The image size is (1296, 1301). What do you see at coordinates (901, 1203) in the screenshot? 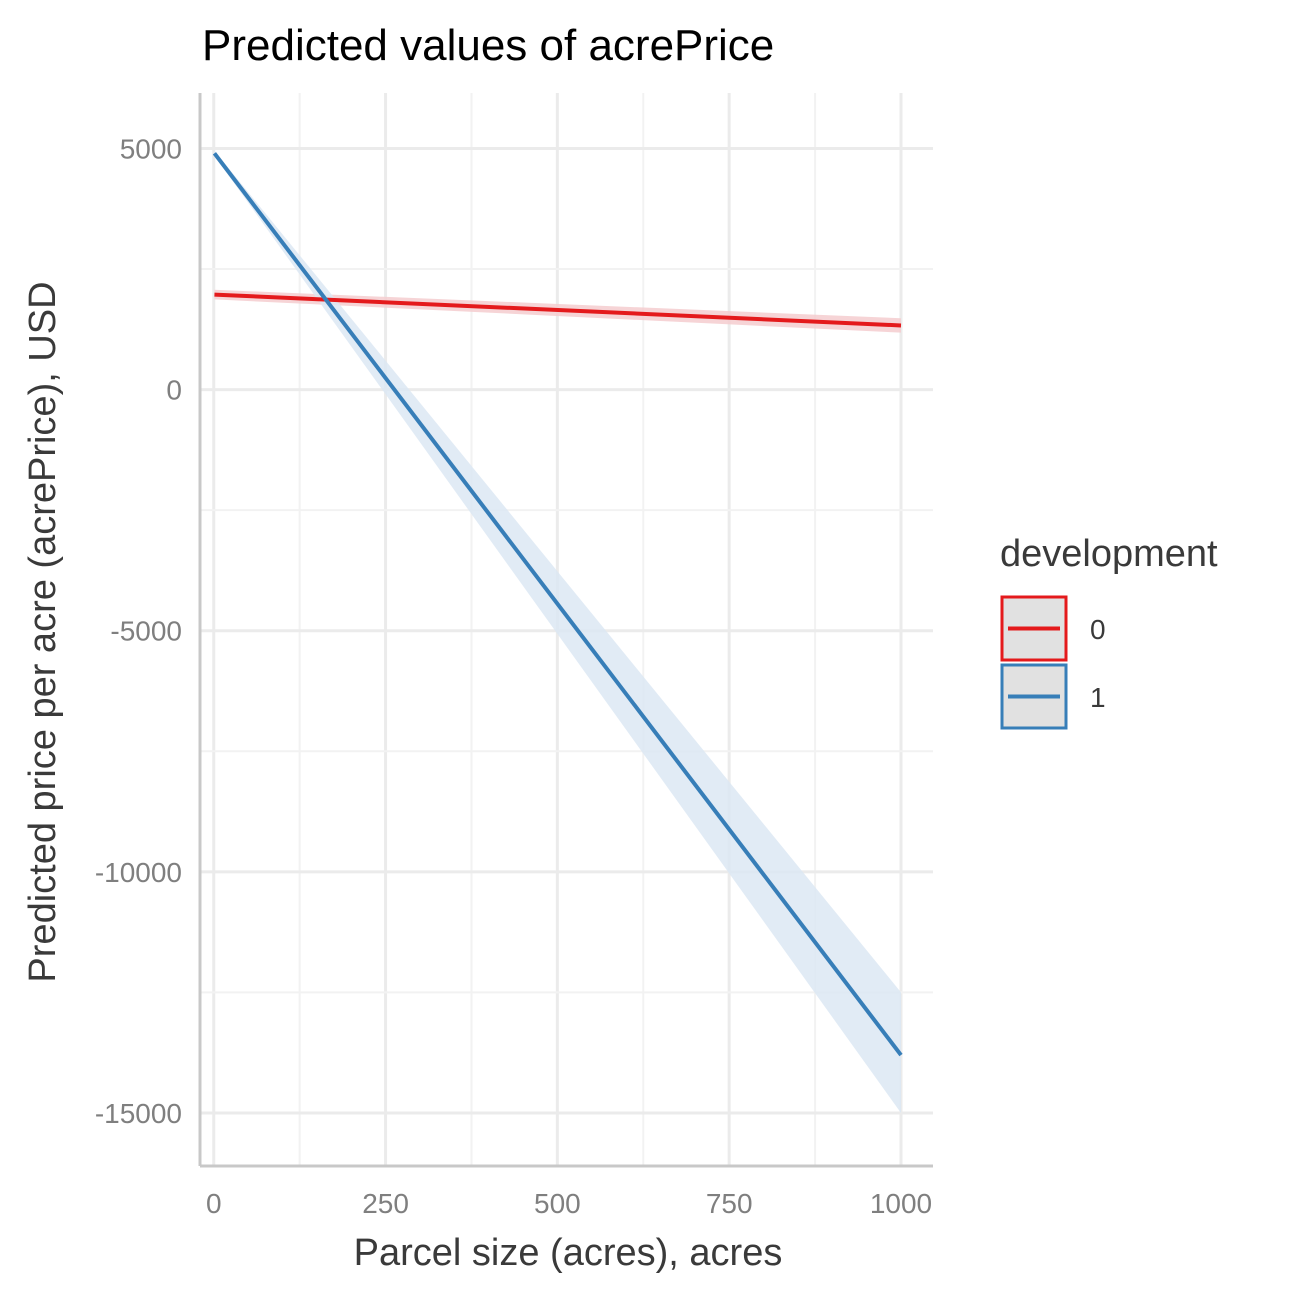
I see `x-tick-label: 1000` at bounding box center [901, 1203].